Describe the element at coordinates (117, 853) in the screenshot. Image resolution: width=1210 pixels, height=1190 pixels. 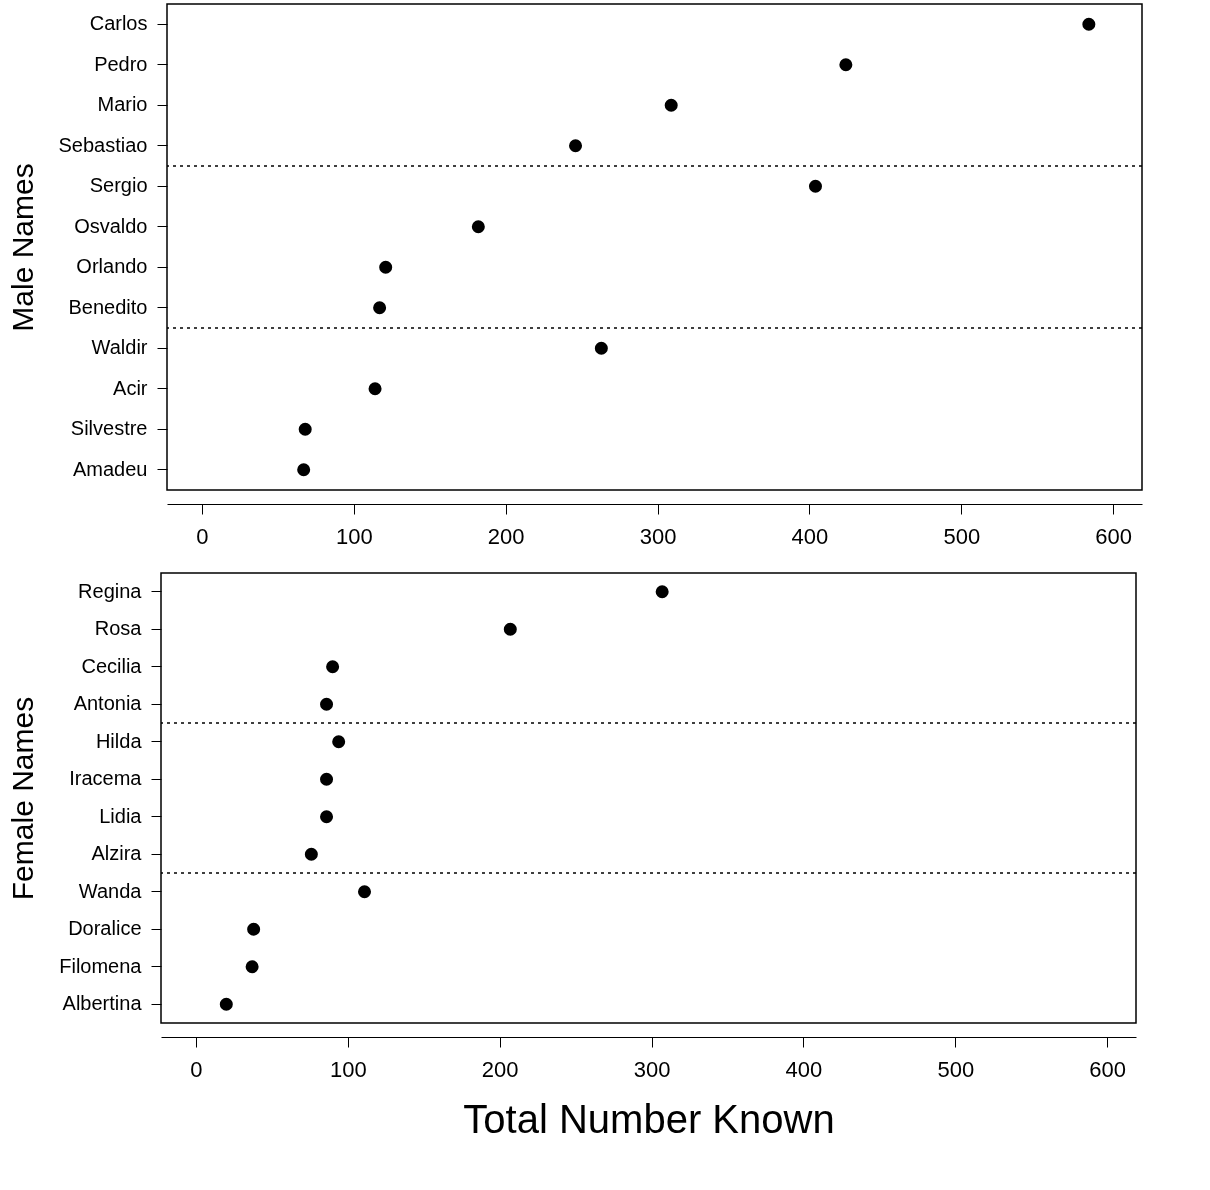
I see `y-tick-label: Alzira` at that location.